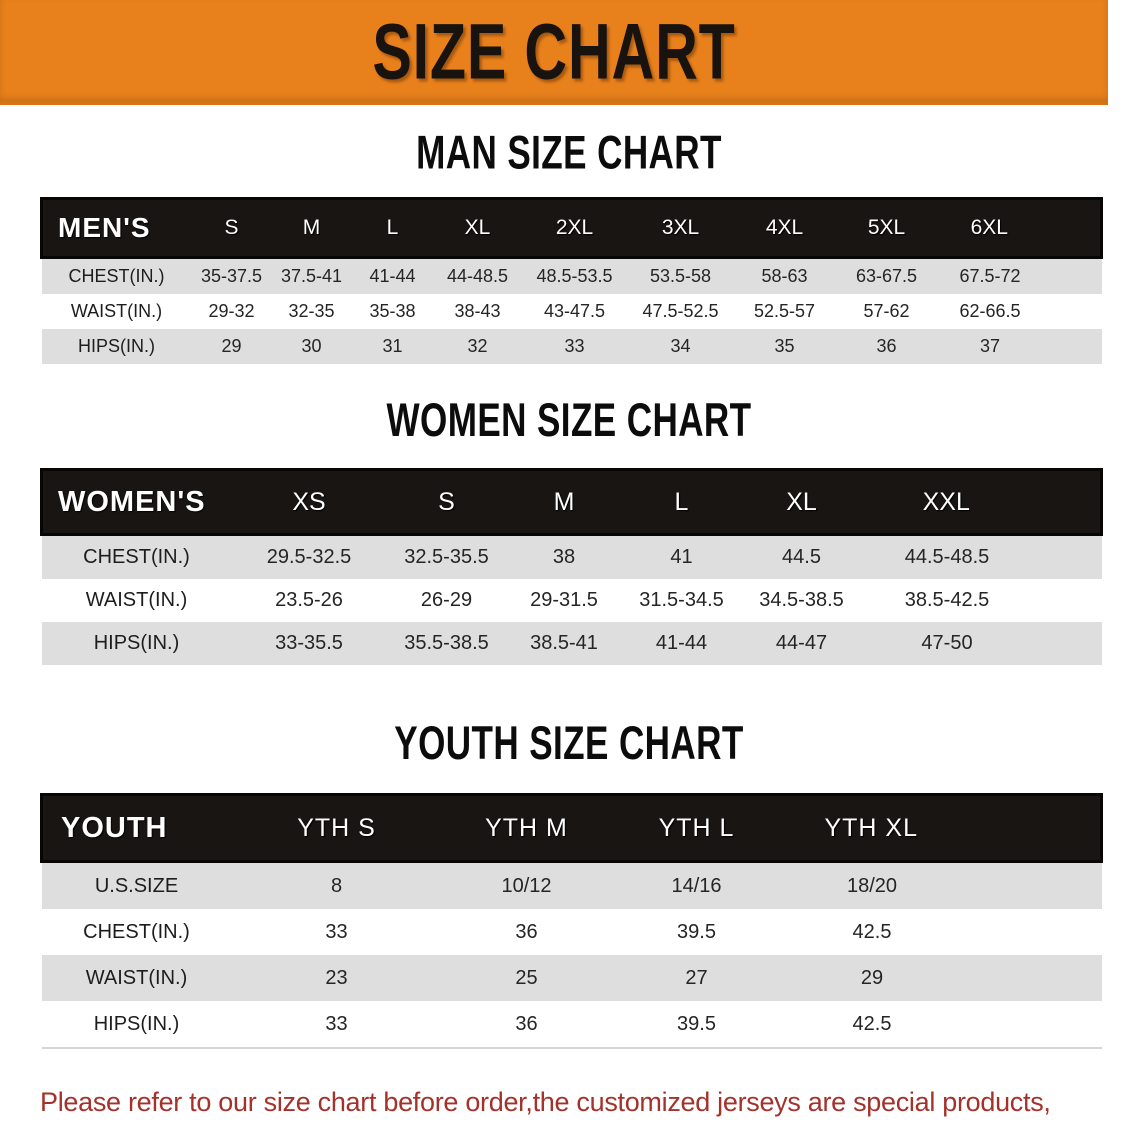 This screenshot has width=1138, height=1132. What do you see at coordinates (981, 556) in the screenshot?
I see `size-value-cell: 44.5-48.5` at bounding box center [981, 556].